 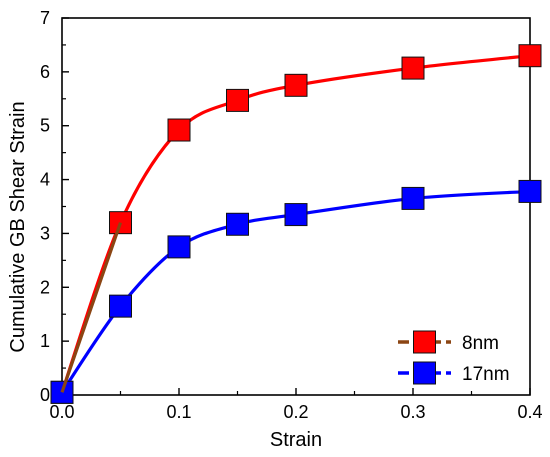 I want to click on x-tick-label: 0.0, so click(x=61, y=412).